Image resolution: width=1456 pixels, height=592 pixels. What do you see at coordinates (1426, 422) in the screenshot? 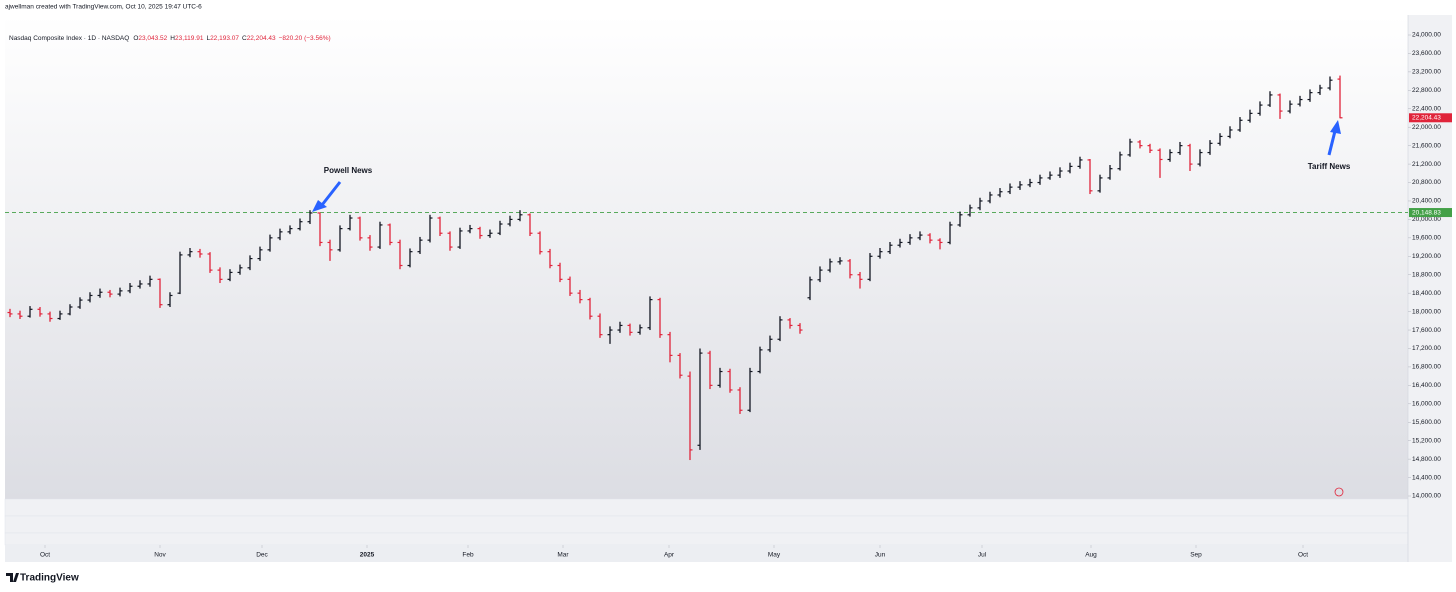
I see `y-tick-label: 15,600.00` at bounding box center [1426, 422].